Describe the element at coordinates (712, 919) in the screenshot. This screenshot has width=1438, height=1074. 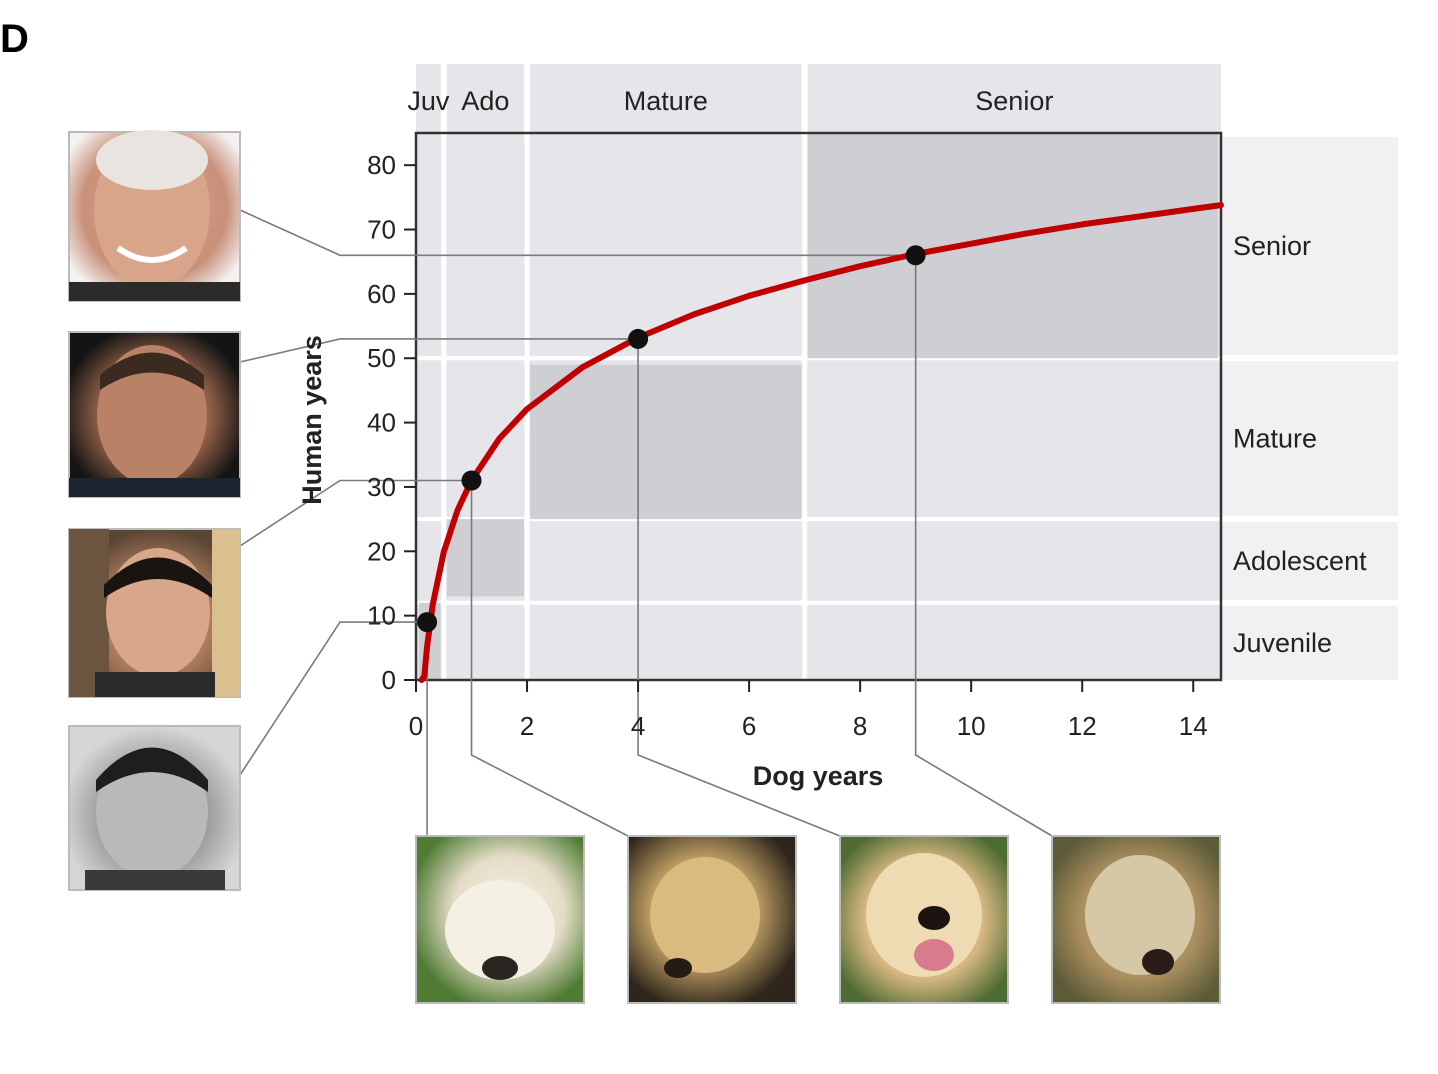
I see `dog-photo-adolescent` at that location.